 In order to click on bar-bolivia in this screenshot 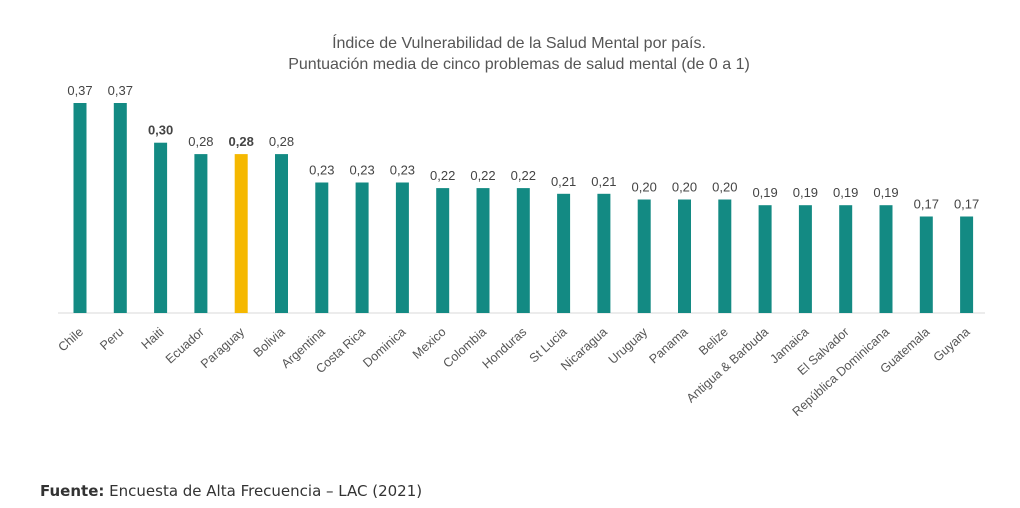, I will do `click(281, 233)`.